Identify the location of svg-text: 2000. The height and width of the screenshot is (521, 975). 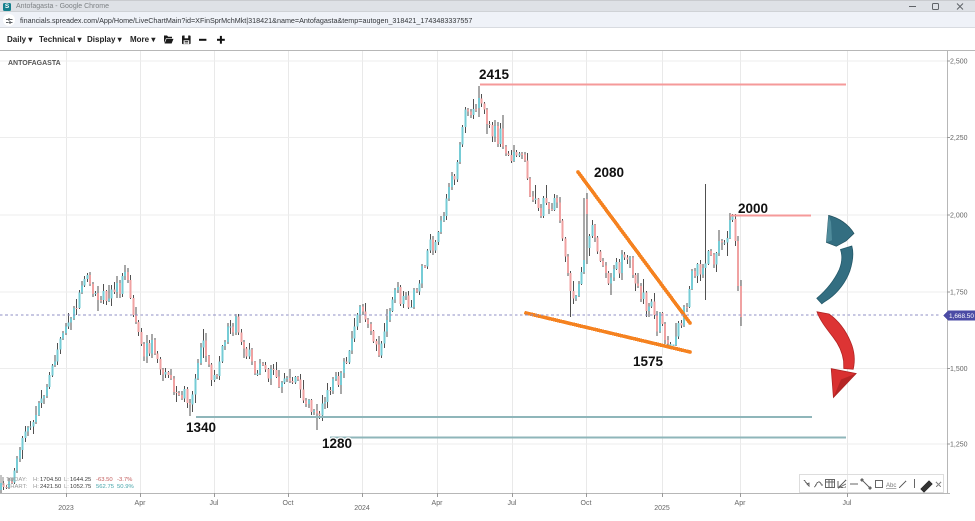
(753, 208).